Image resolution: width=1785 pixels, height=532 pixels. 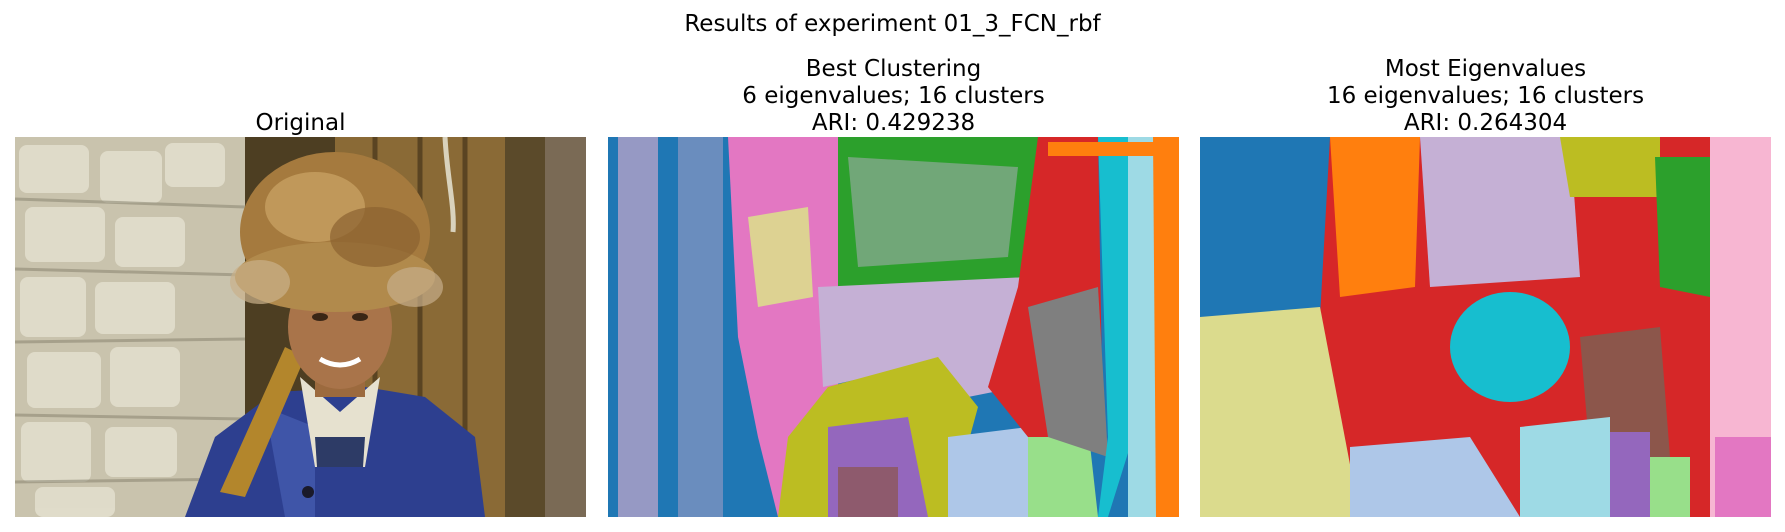 I want to click on panel-title-line: ARI: 0.429238, so click(x=893, y=123).